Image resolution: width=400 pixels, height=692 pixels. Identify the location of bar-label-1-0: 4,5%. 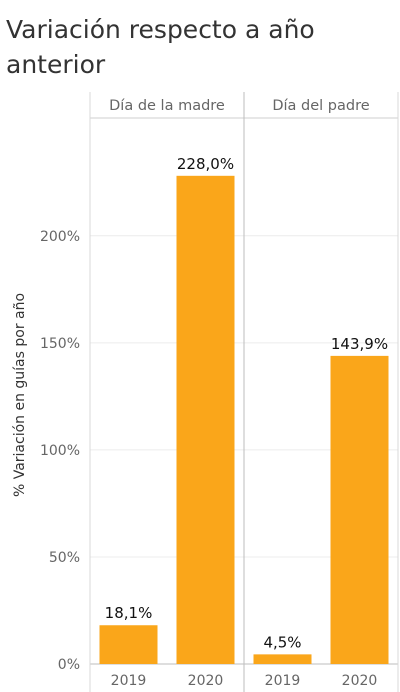
(282, 642).